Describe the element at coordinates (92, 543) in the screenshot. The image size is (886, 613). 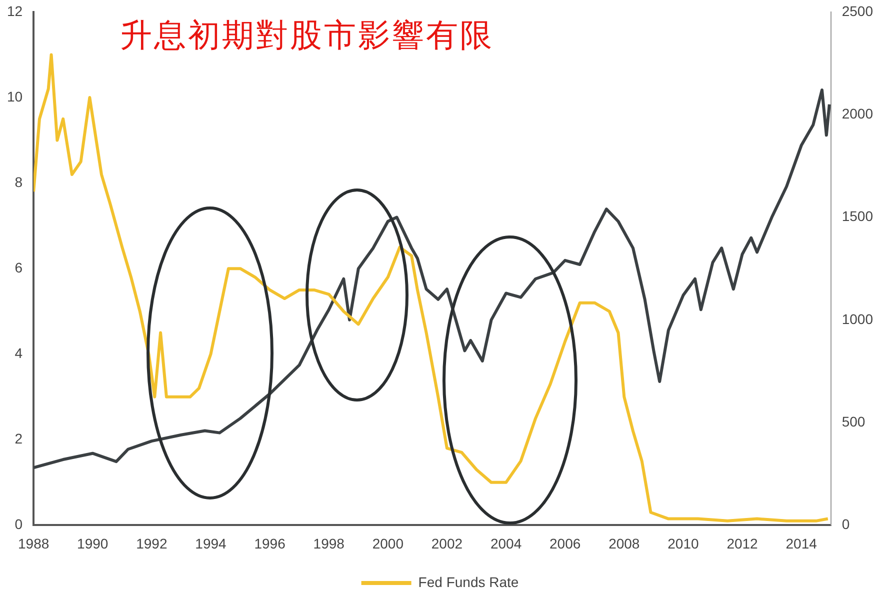
I see `x-tick-label: 1990` at that location.